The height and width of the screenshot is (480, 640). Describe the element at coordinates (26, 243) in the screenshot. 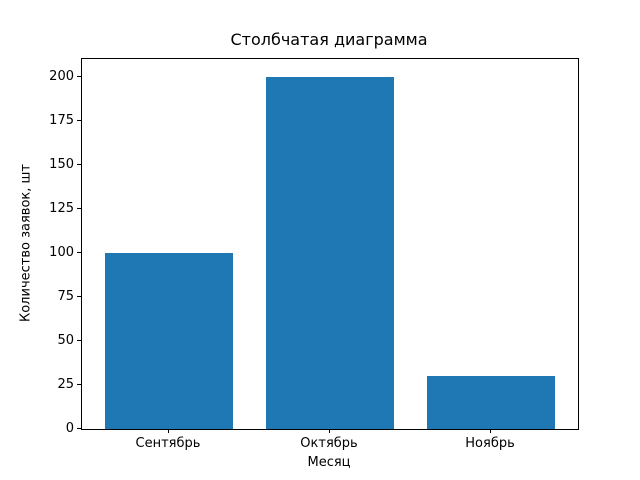

I see `y-axis-label: Количество заявок, шт` at that location.